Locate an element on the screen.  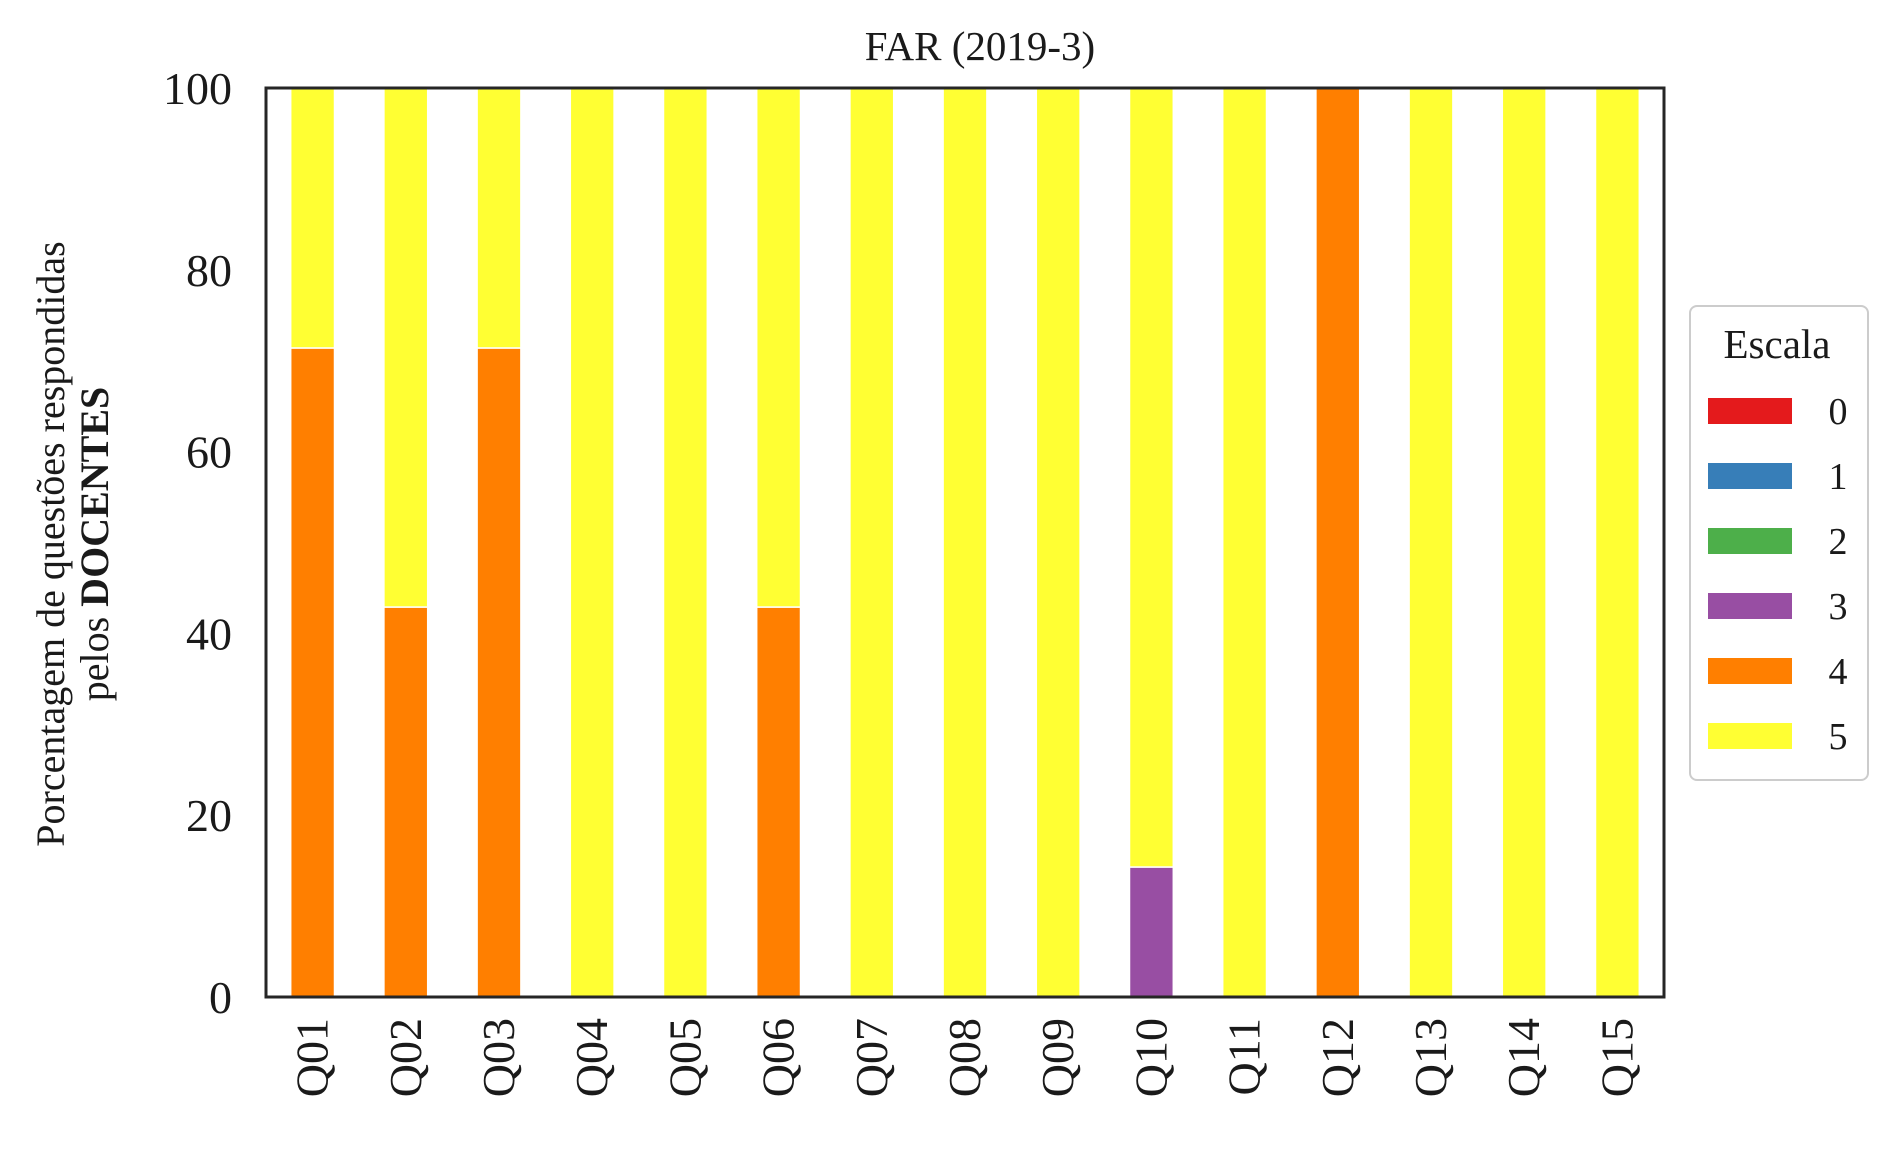
y-tick-label-0: 0 is located at coordinates (220, 997).